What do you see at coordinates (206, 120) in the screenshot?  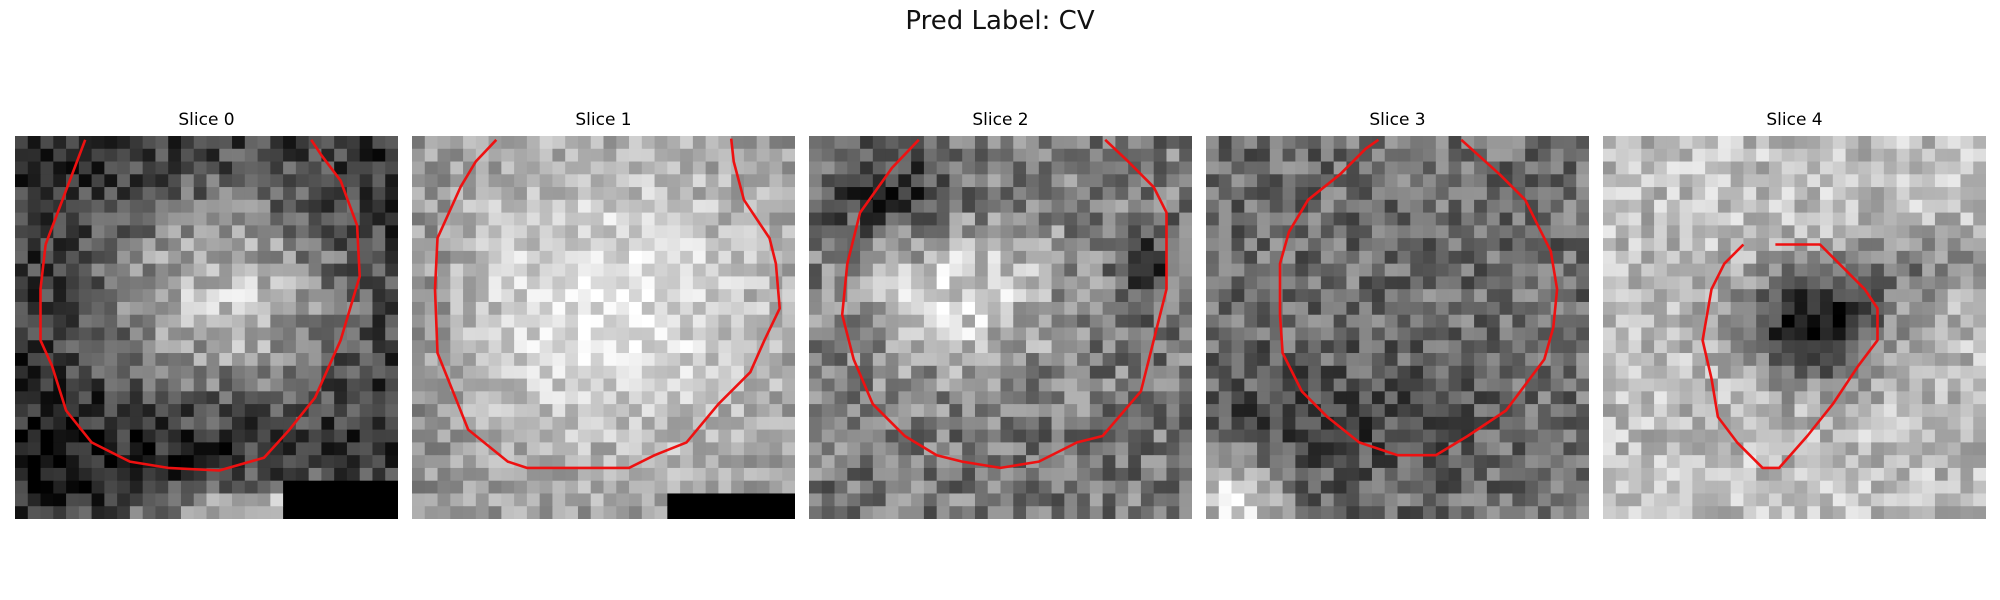 I see `slice-title: Slice 0` at bounding box center [206, 120].